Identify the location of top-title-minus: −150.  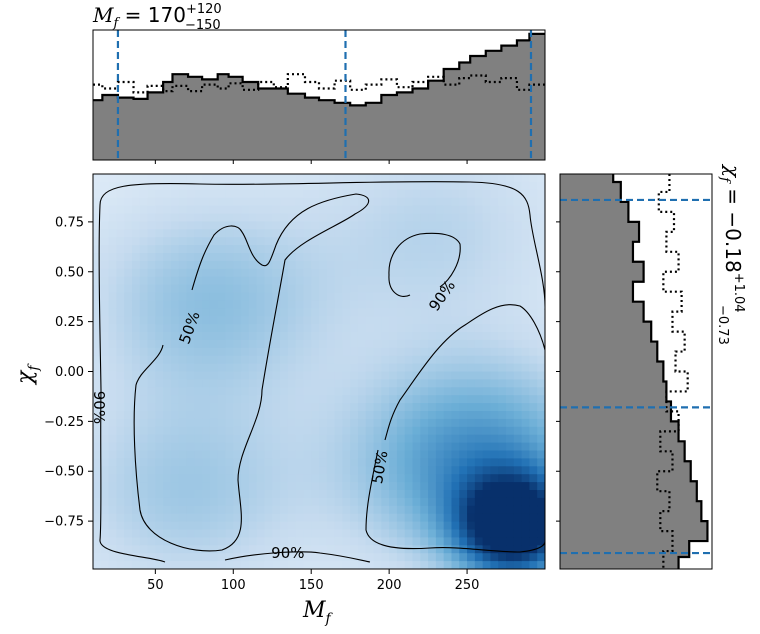
(203, 25).